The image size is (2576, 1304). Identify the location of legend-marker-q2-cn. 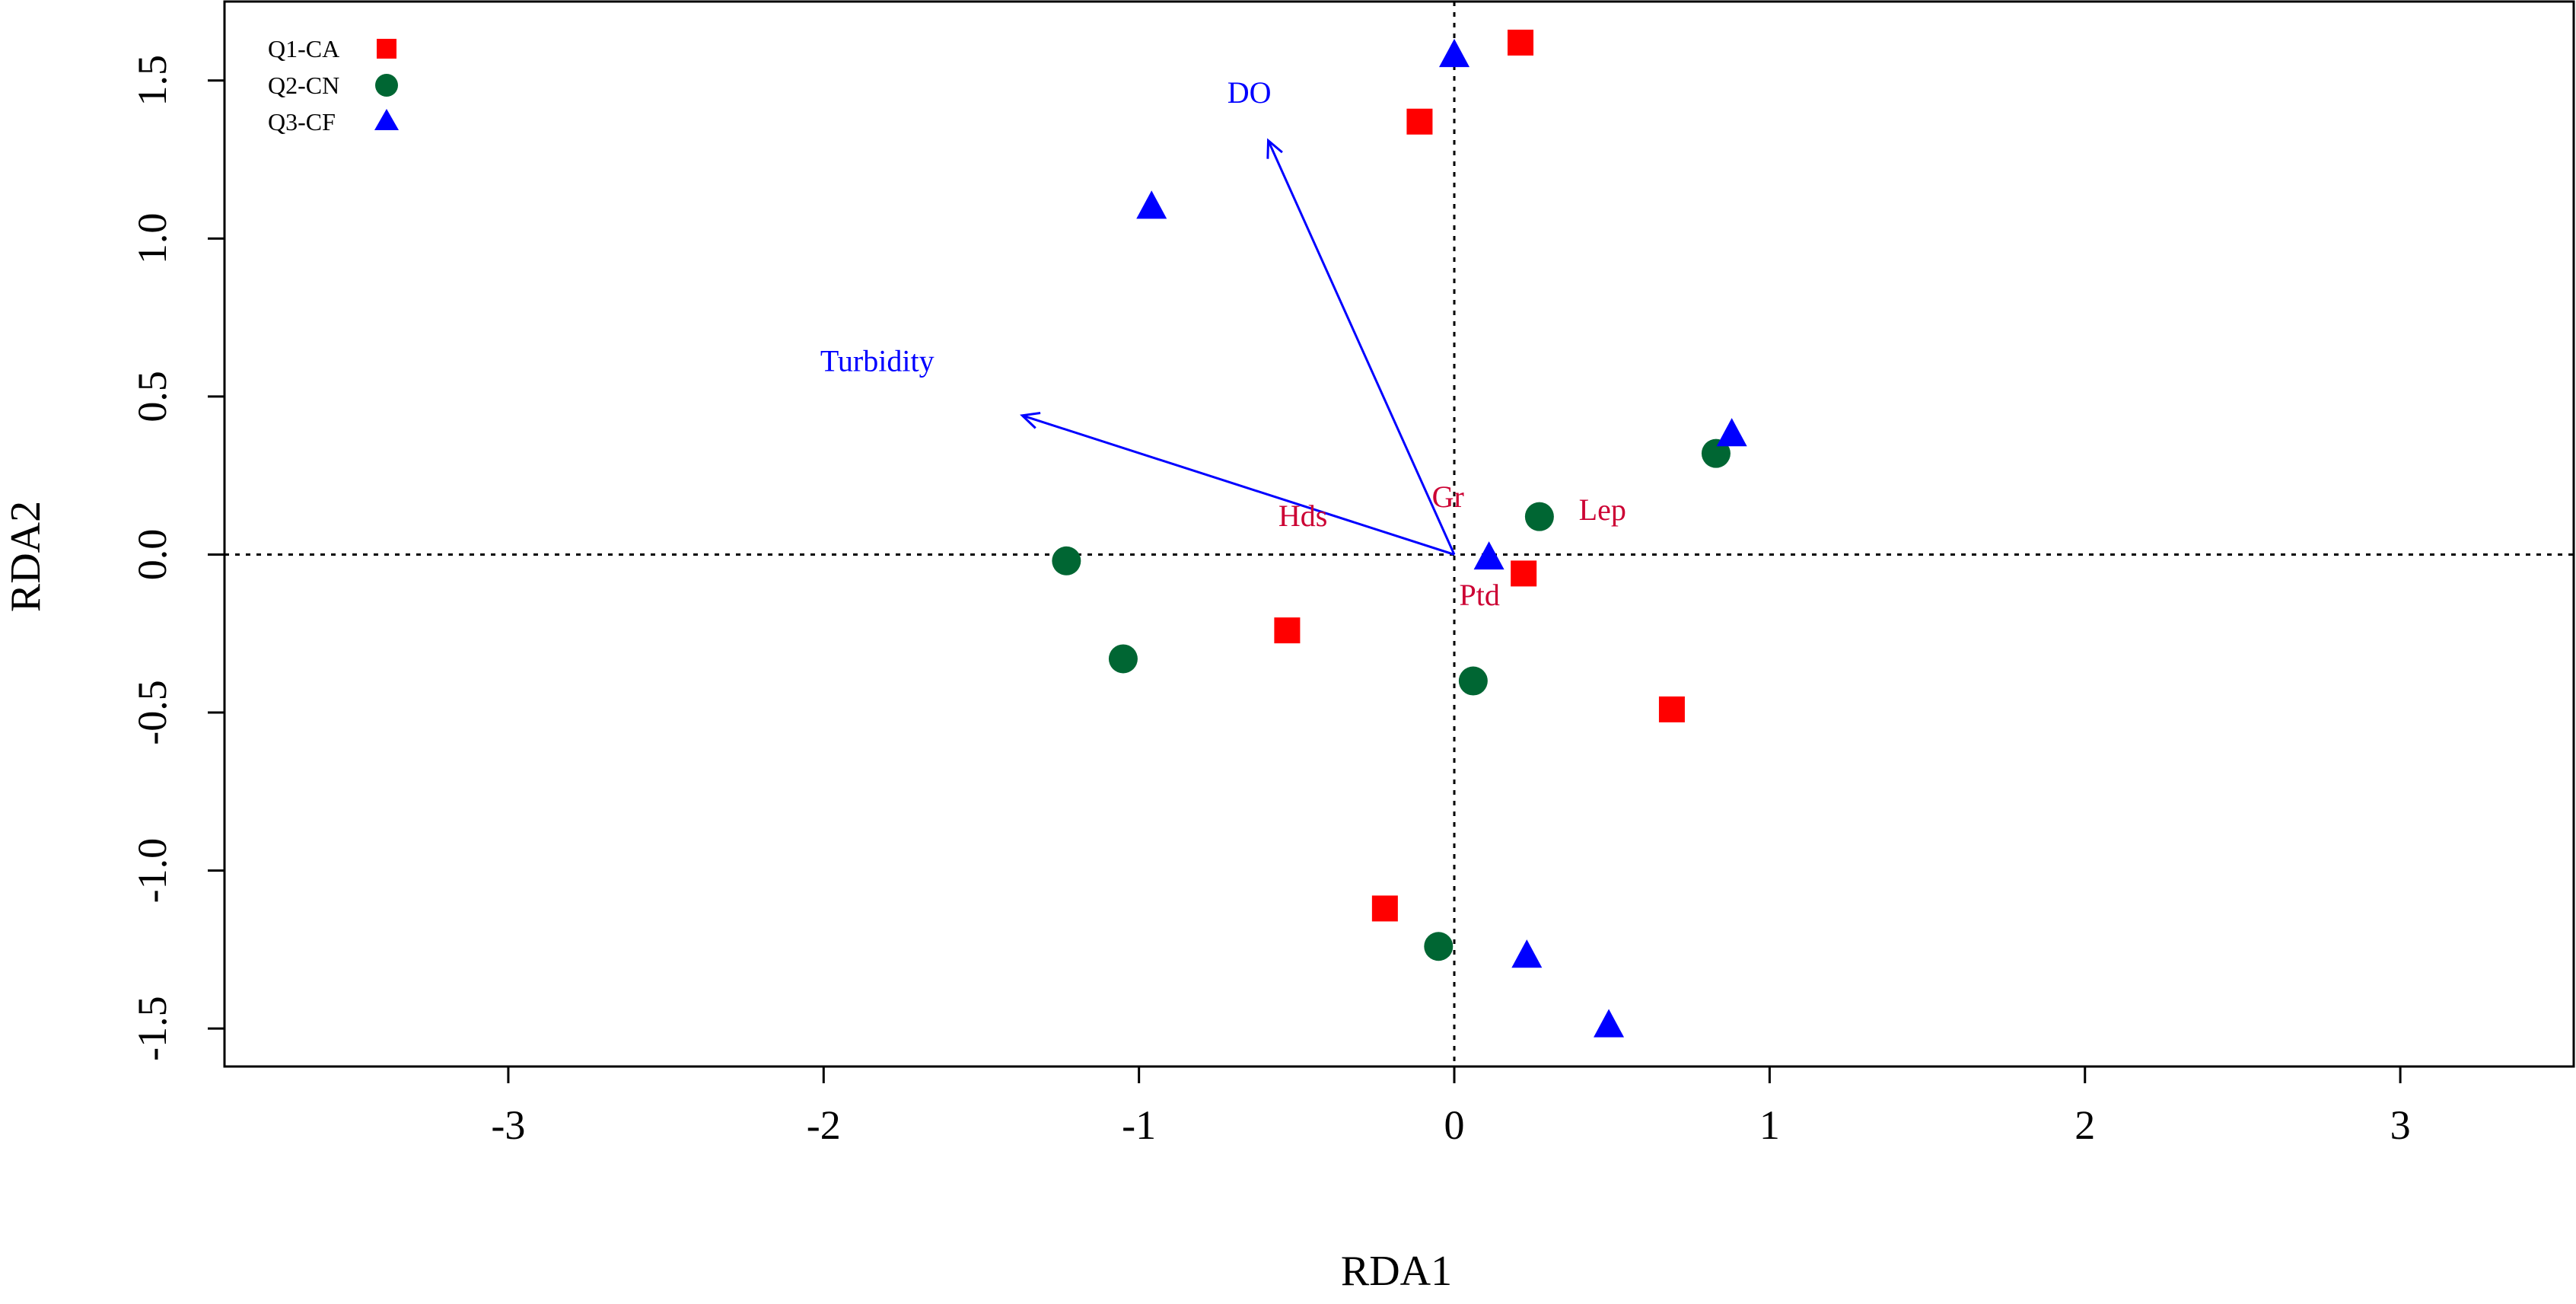
(386, 85).